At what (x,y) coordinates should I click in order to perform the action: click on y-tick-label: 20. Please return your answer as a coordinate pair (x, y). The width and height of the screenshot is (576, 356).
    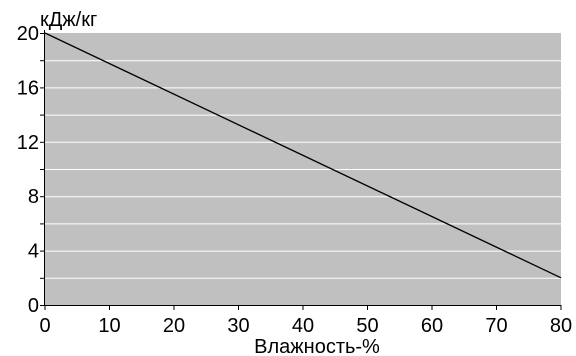
    Looking at the image, I should click on (28, 34).